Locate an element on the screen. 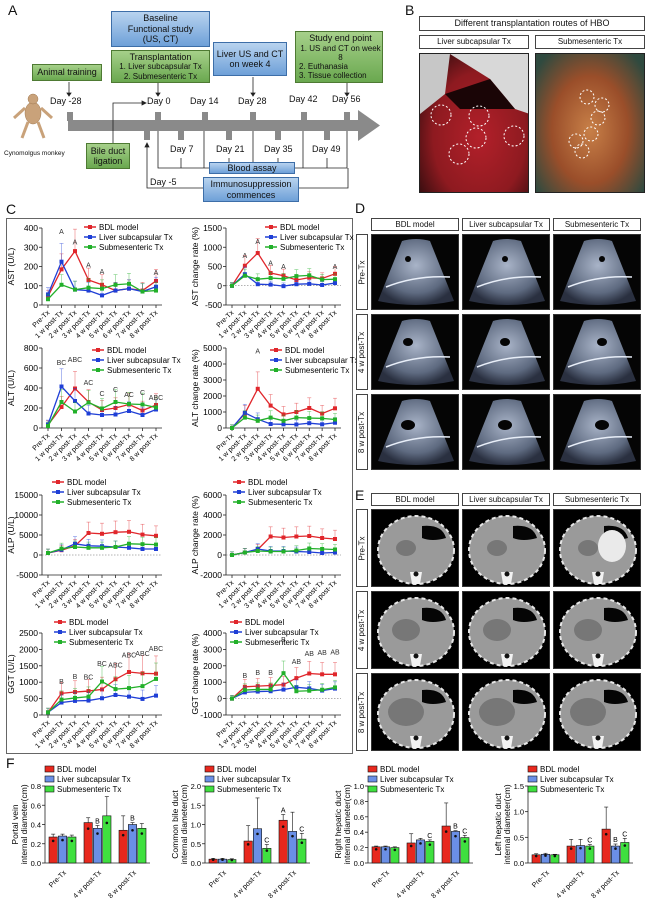  svg-text: 1000 is located at coordinates (212, 412).